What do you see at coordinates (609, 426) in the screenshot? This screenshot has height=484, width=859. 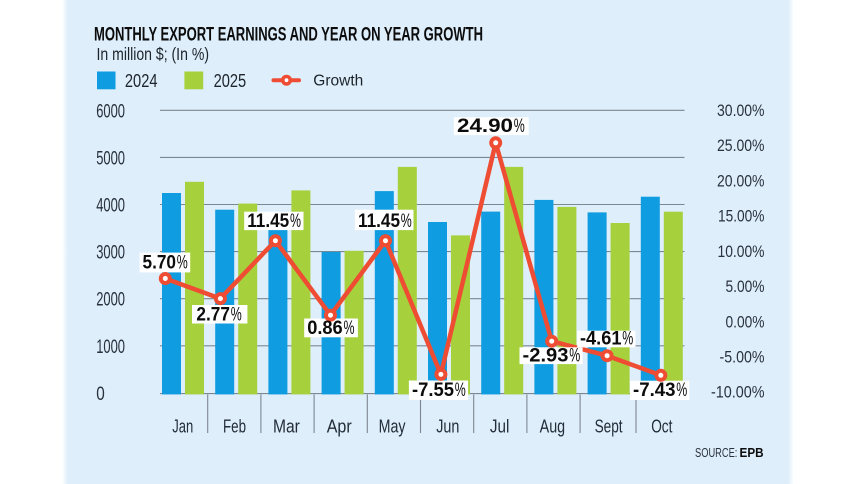 I see `svg-text: Sept` at bounding box center [609, 426].